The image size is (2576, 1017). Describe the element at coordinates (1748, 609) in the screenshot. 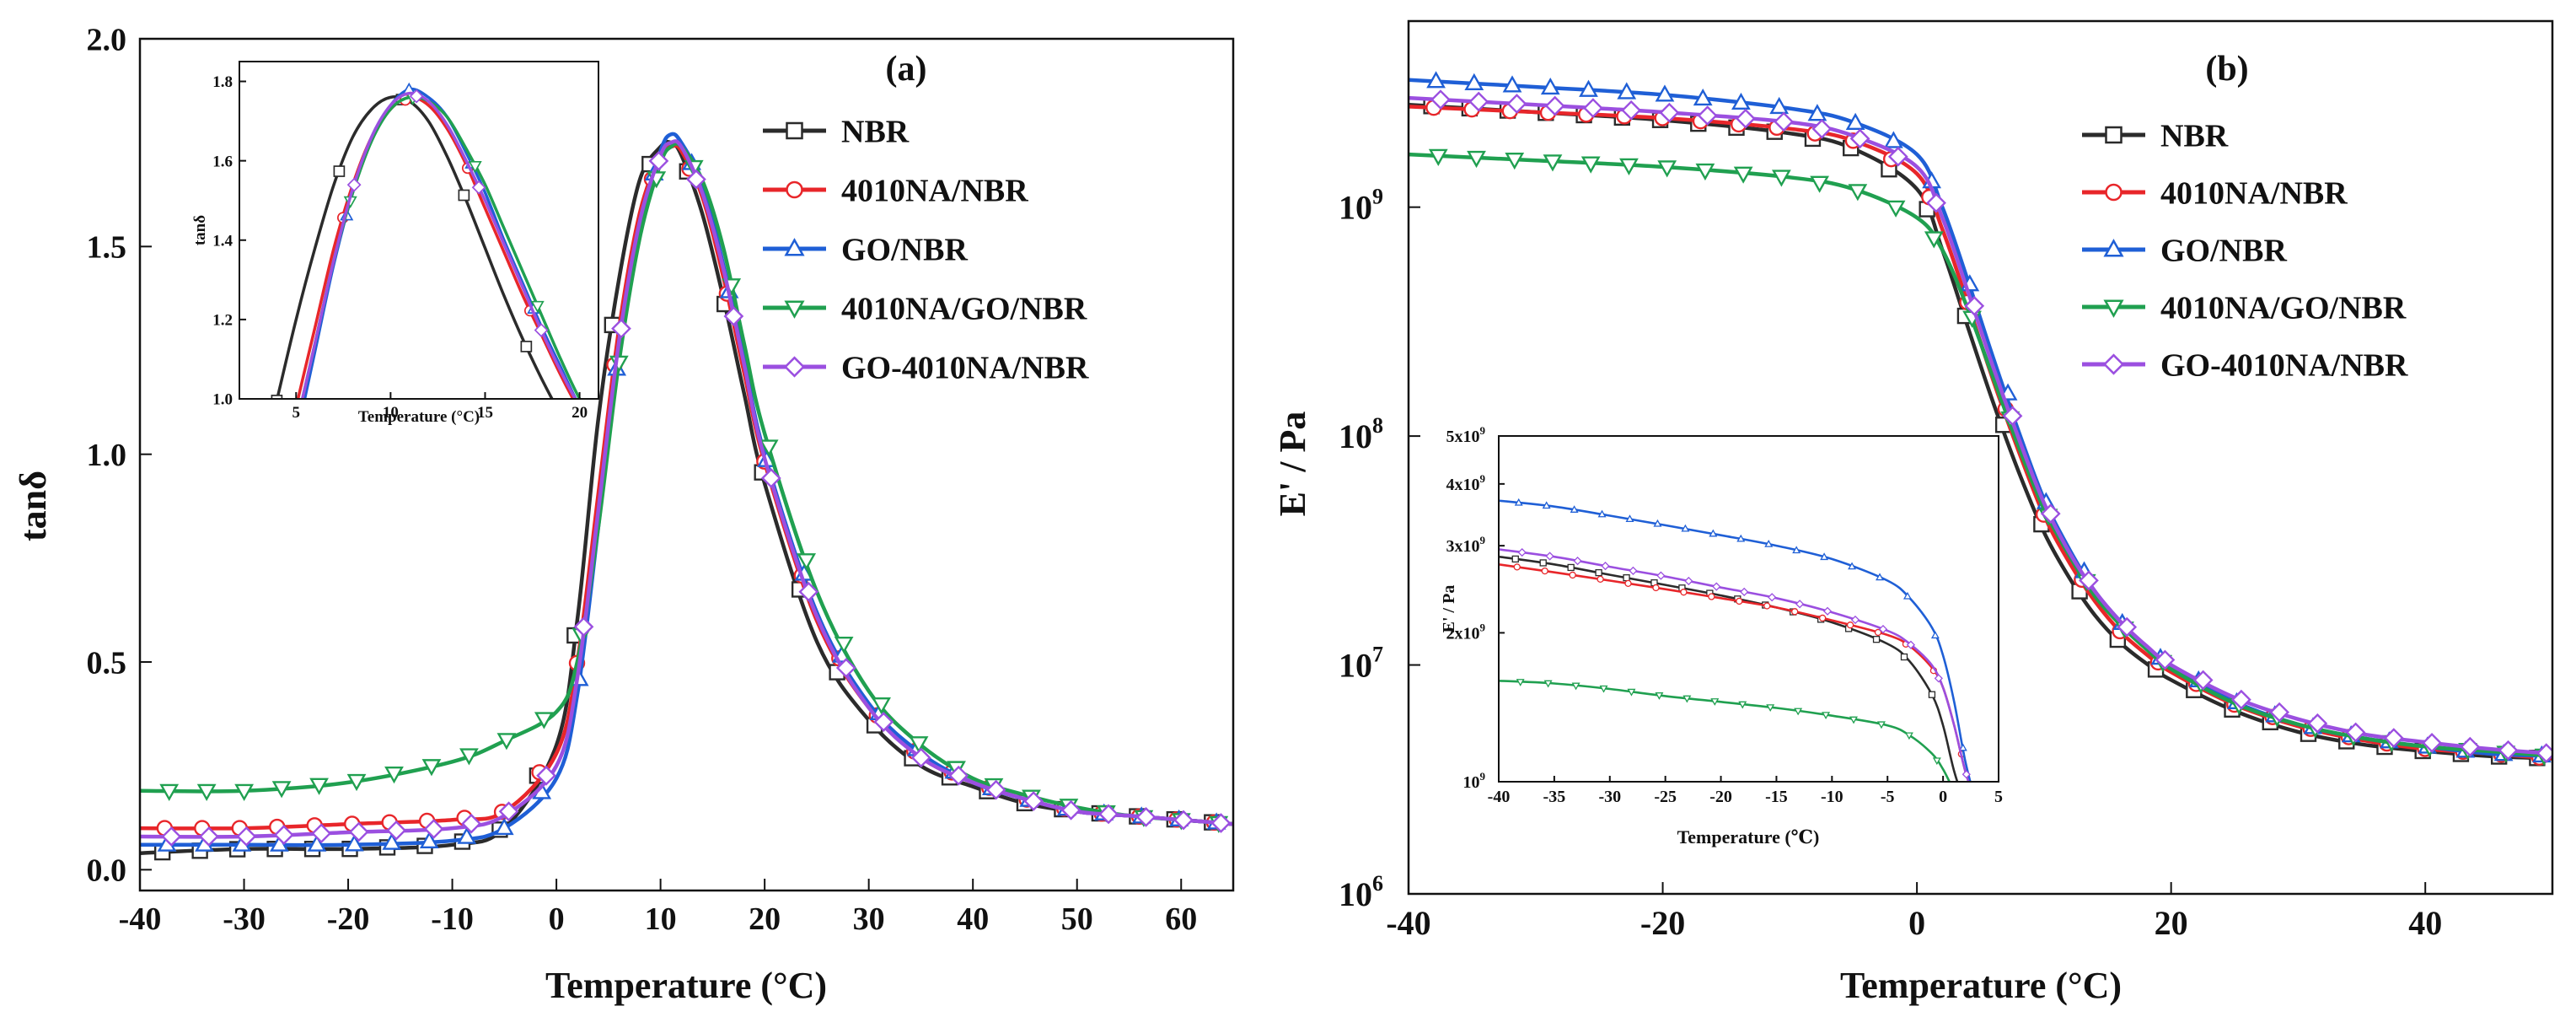

I see `panel-b-inset-frame` at that location.